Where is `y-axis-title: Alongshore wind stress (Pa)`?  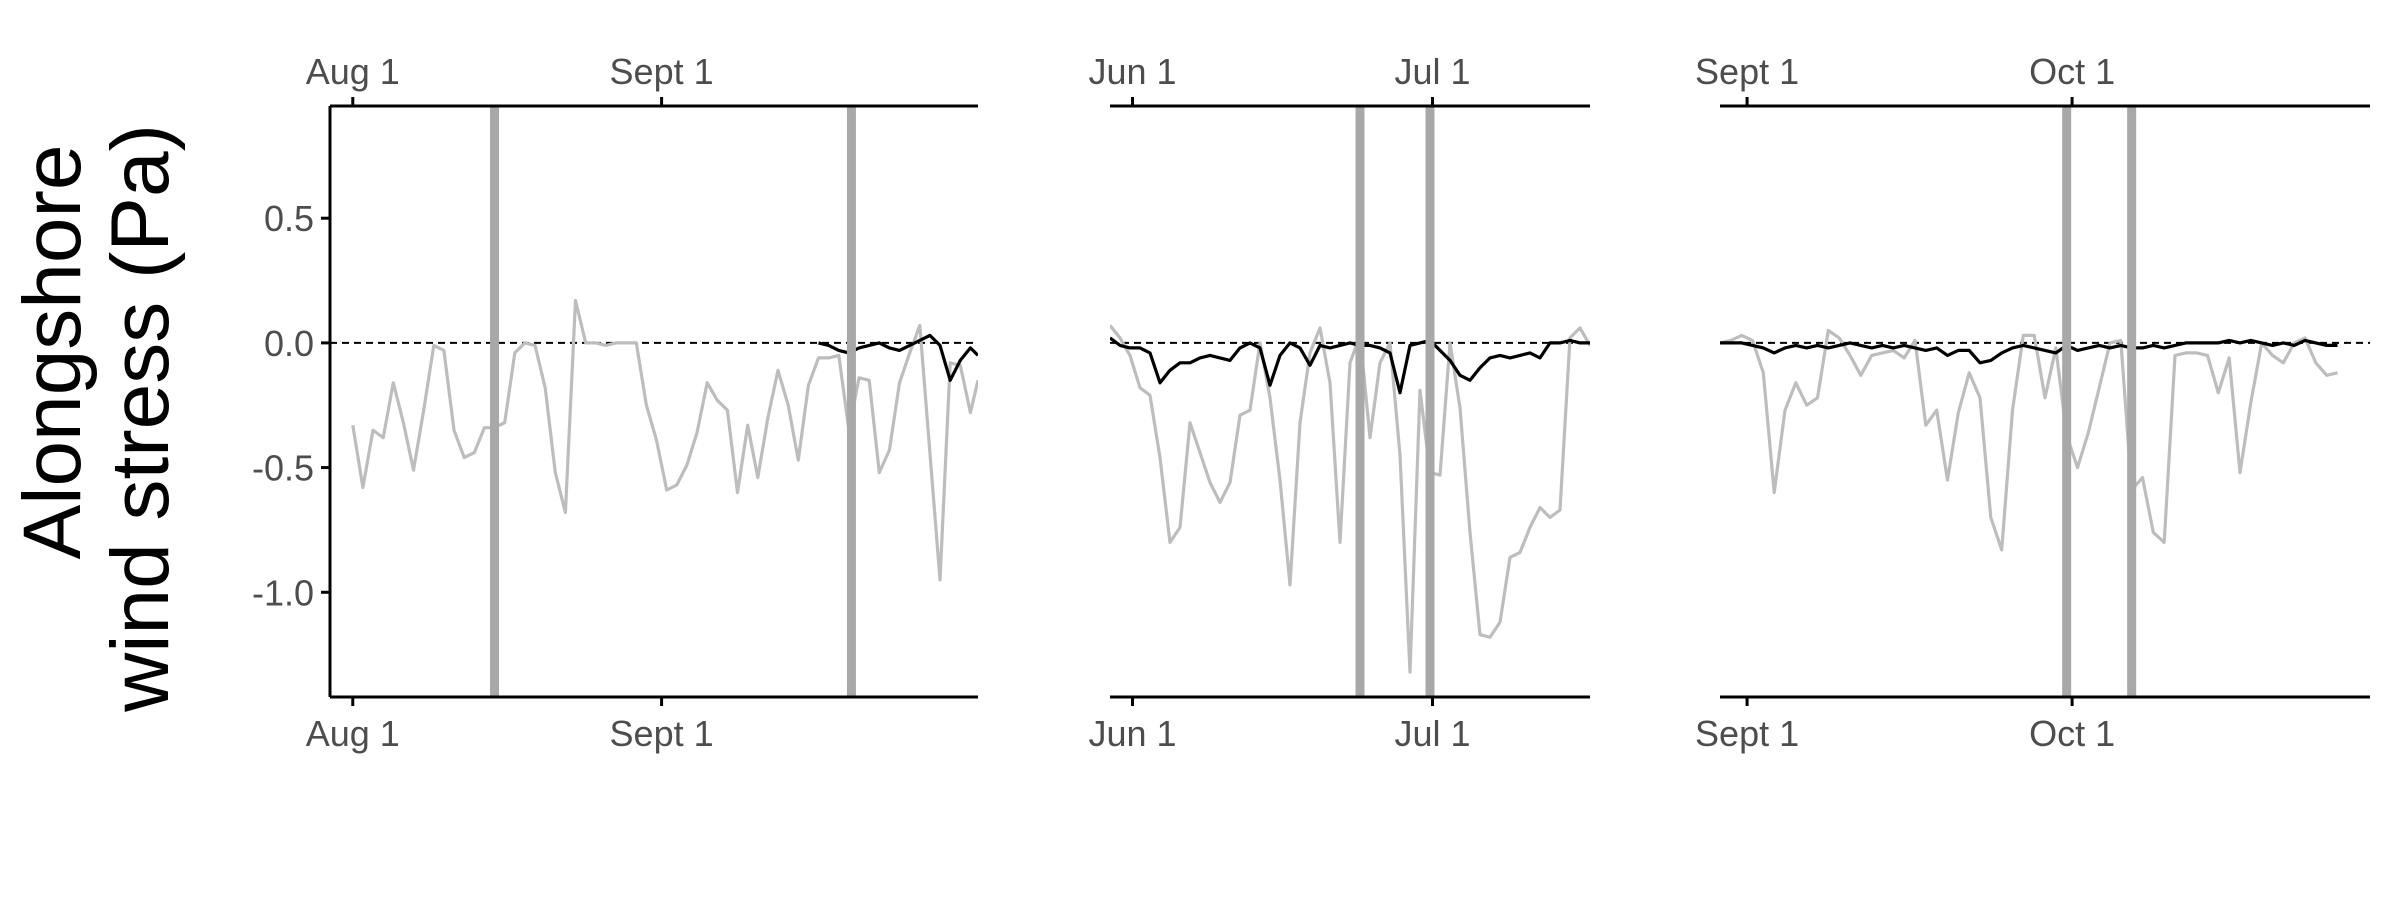 y-axis-title: Alongshore wind stress (Pa) is located at coordinates (96, 418).